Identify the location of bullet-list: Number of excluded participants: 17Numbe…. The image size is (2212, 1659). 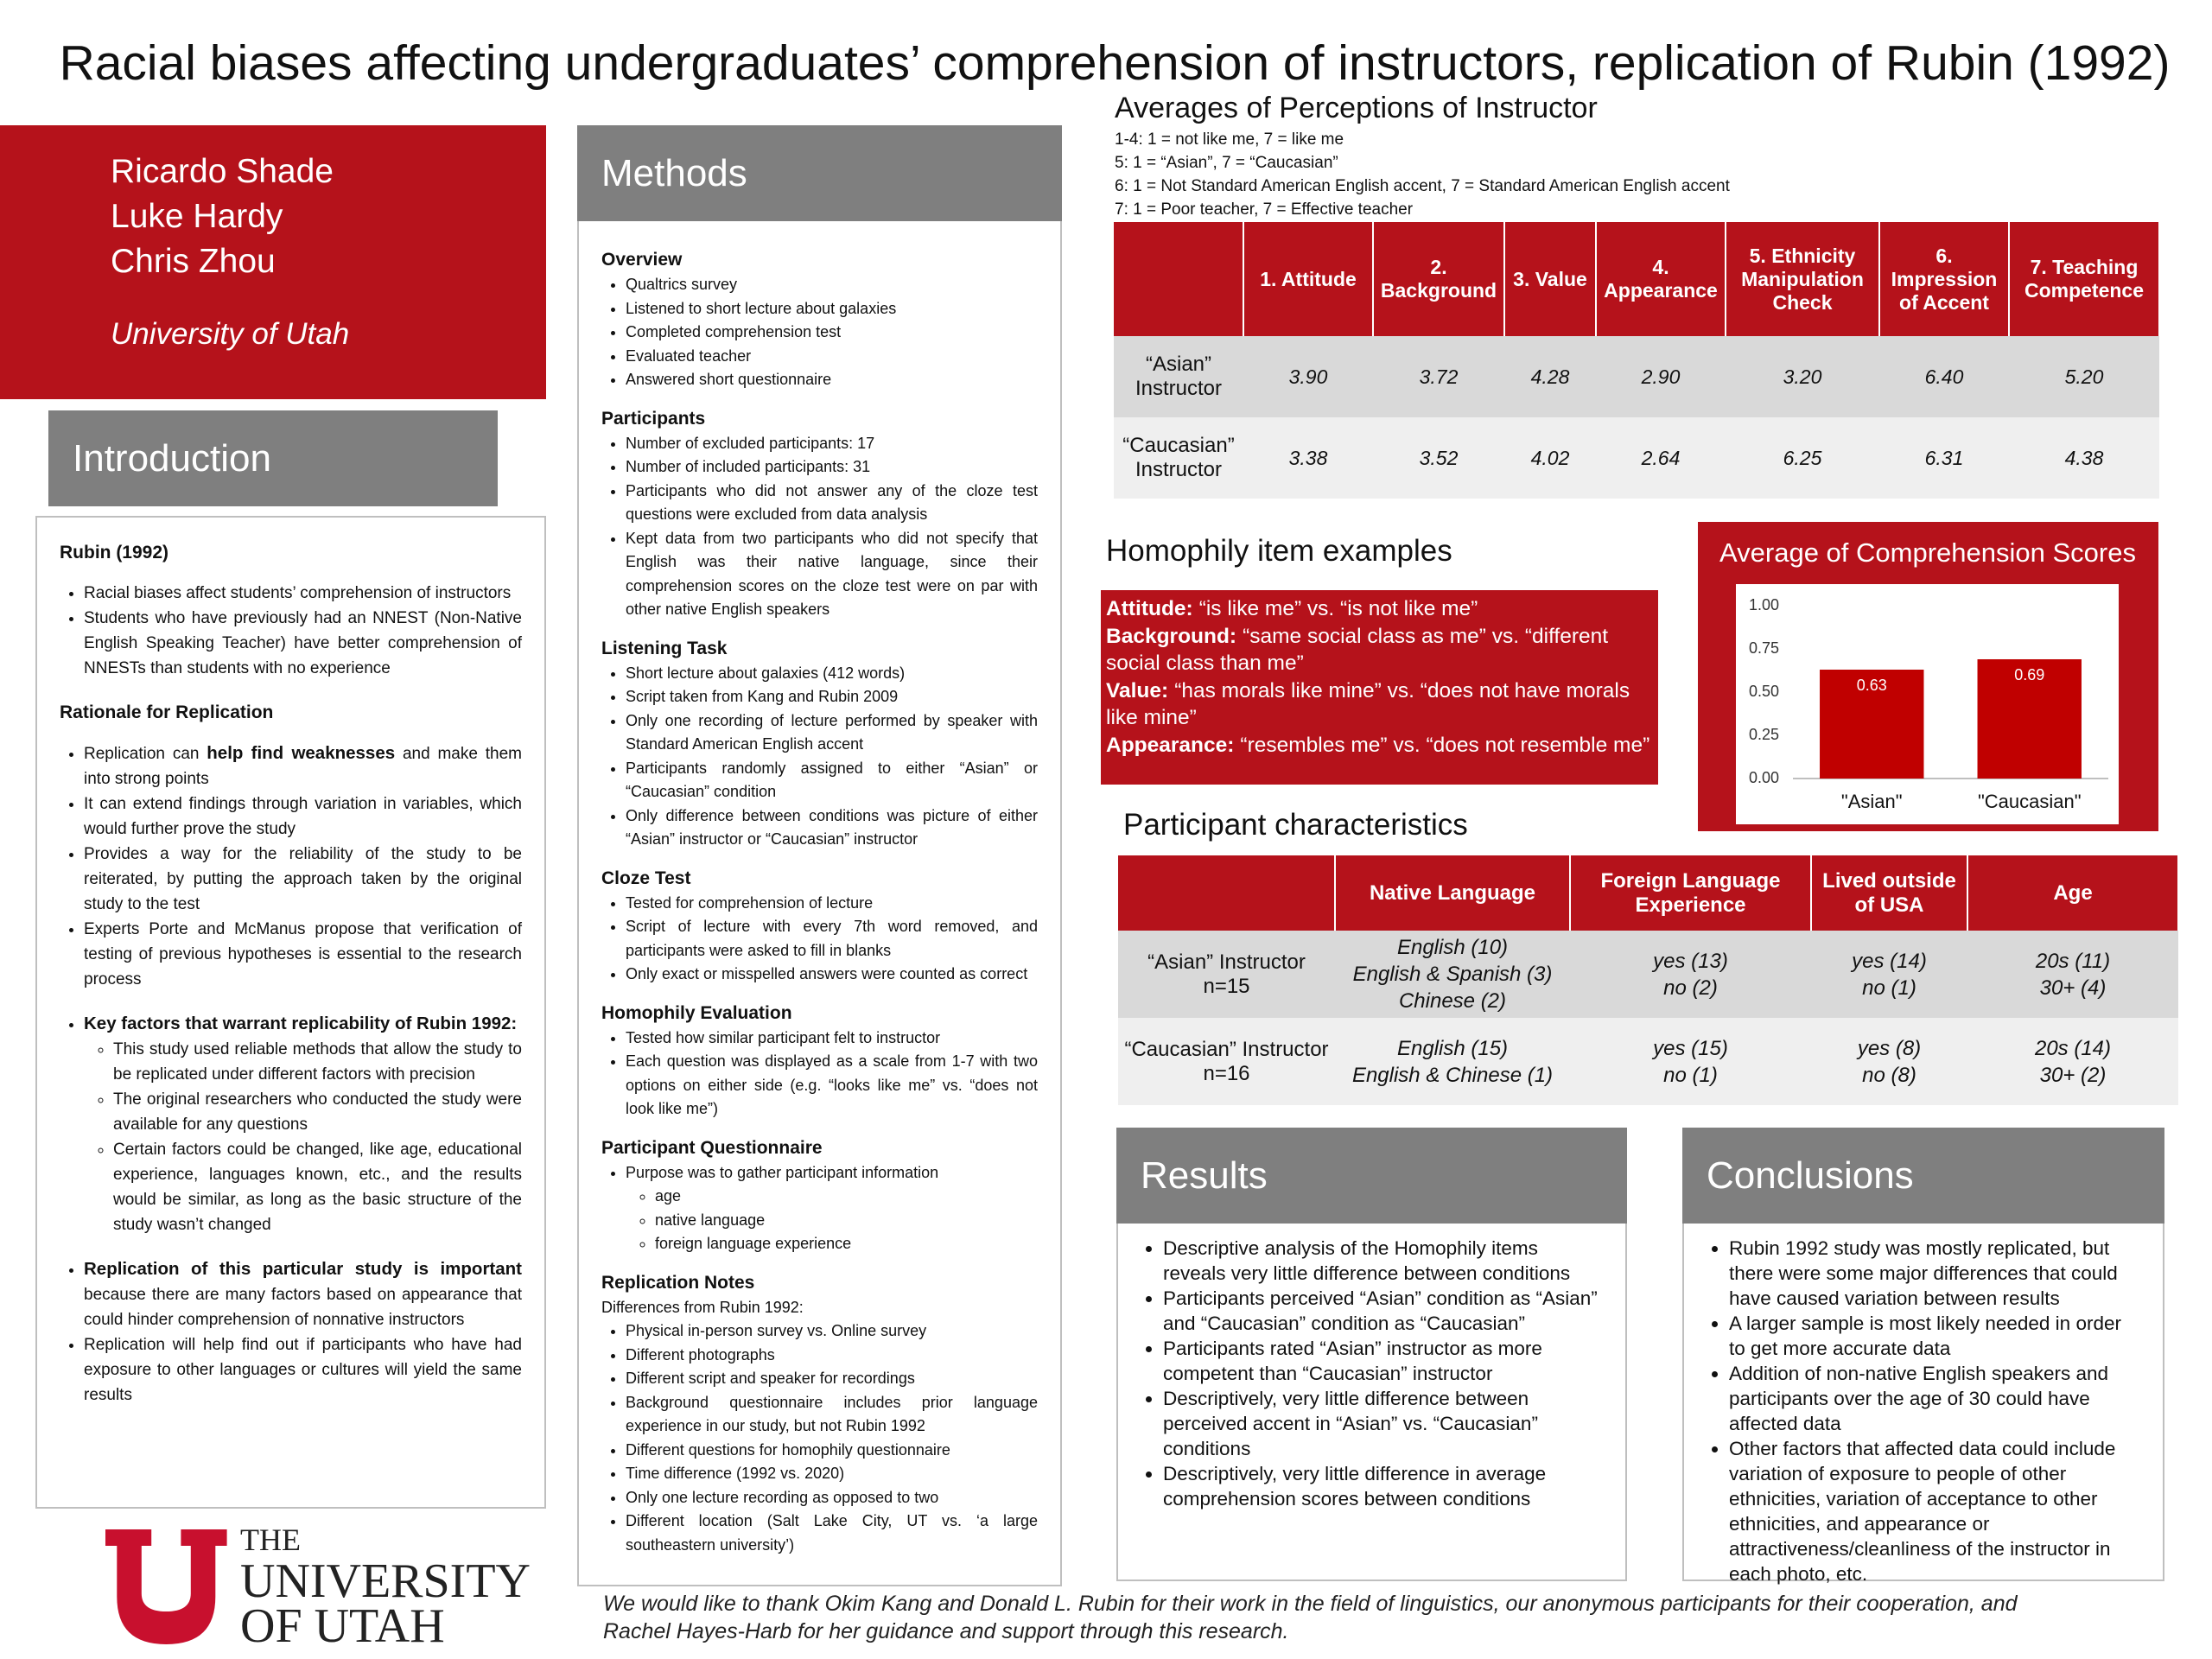
(819, 527).